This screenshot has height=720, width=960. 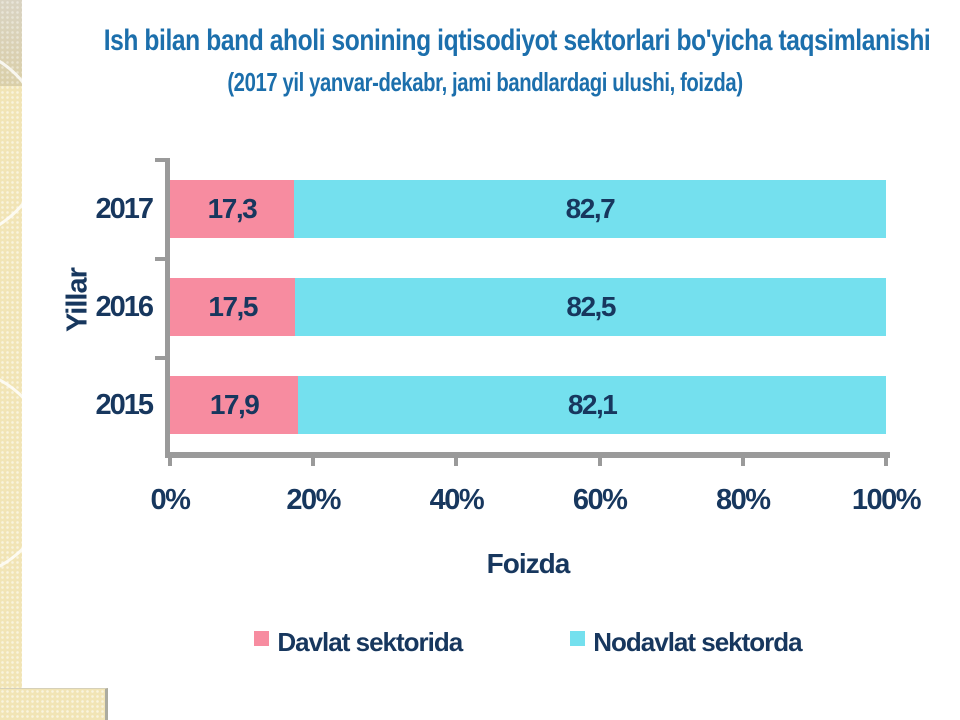 I want to click on bar-segment-davlat: 17,9, so click(x=234, y=405).